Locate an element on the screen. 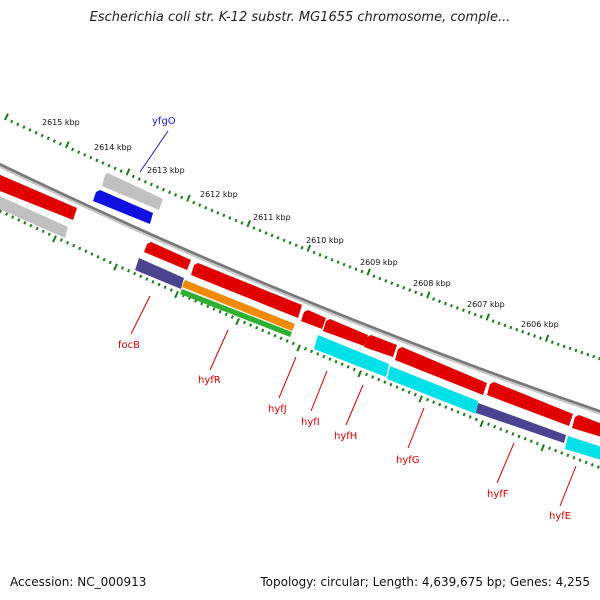 The height and width of the screenshot is (600, 600). kbp-label: 2609 kbp is located at coordinates (379, 262).